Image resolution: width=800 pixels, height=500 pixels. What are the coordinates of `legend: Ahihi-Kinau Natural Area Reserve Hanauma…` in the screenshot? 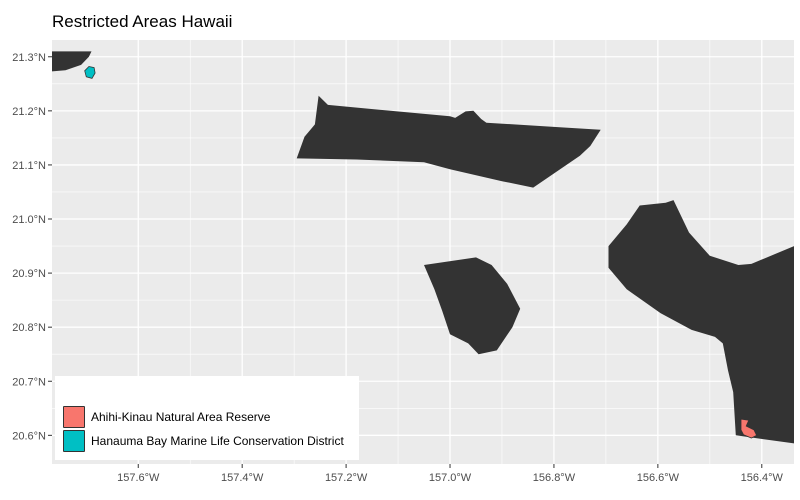 It's located at (207, 418).